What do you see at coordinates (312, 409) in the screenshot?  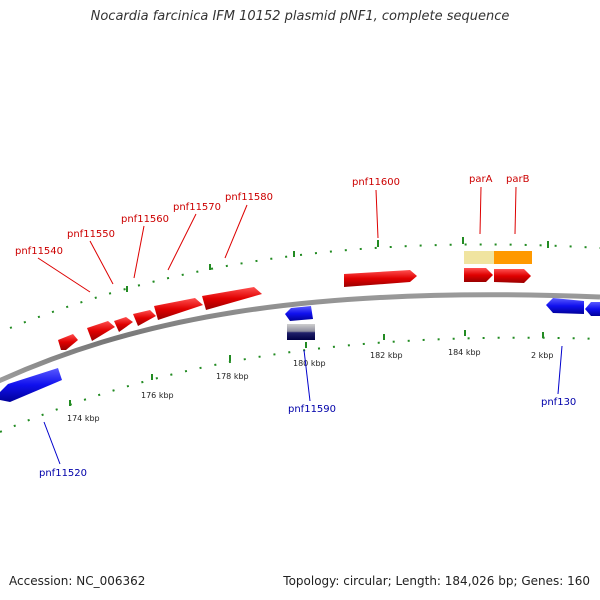 I see `gene-label-reverse: pnf11590` at bounding box center [312, 409].